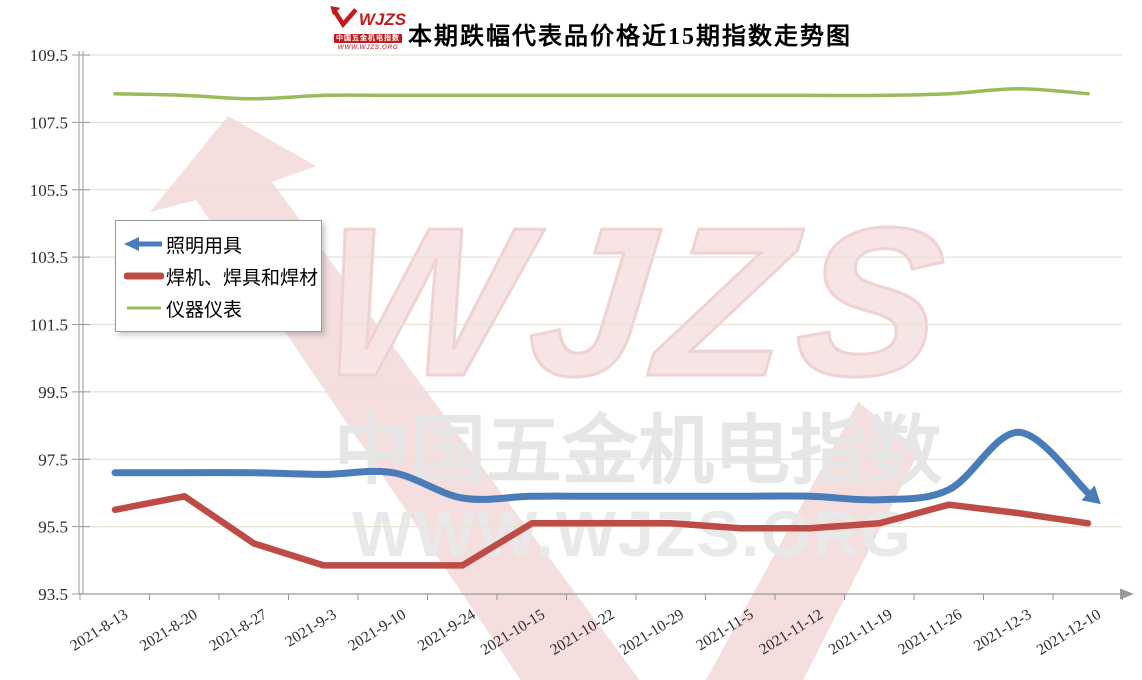 This screenshot has height=680, width=1142. Describe the element at coordinates (447, 630) in the screenshot. I see `x-tick-label: 2021-9-24` at that location.